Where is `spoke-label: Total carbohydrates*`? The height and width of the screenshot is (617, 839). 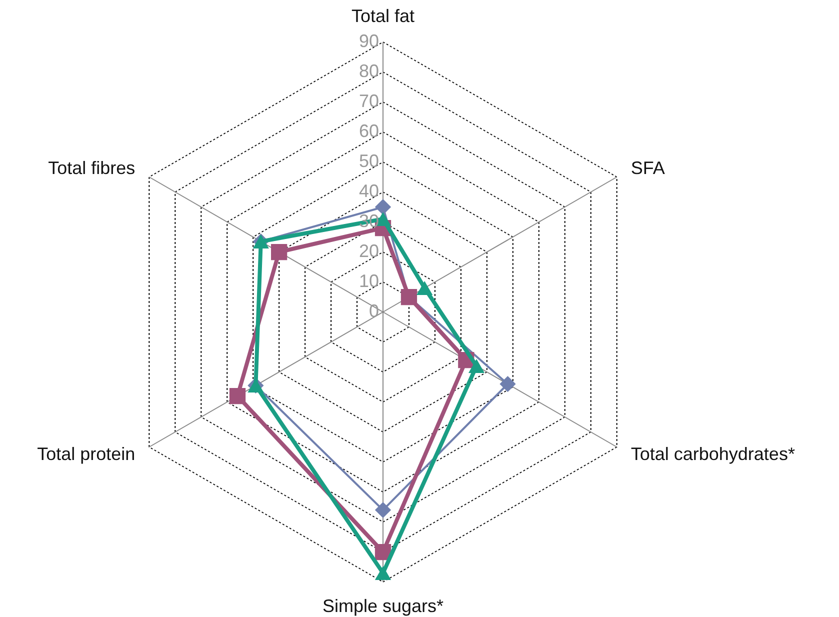 spoke-label: Total carbohydrates* is located at coordinates (712, 454).